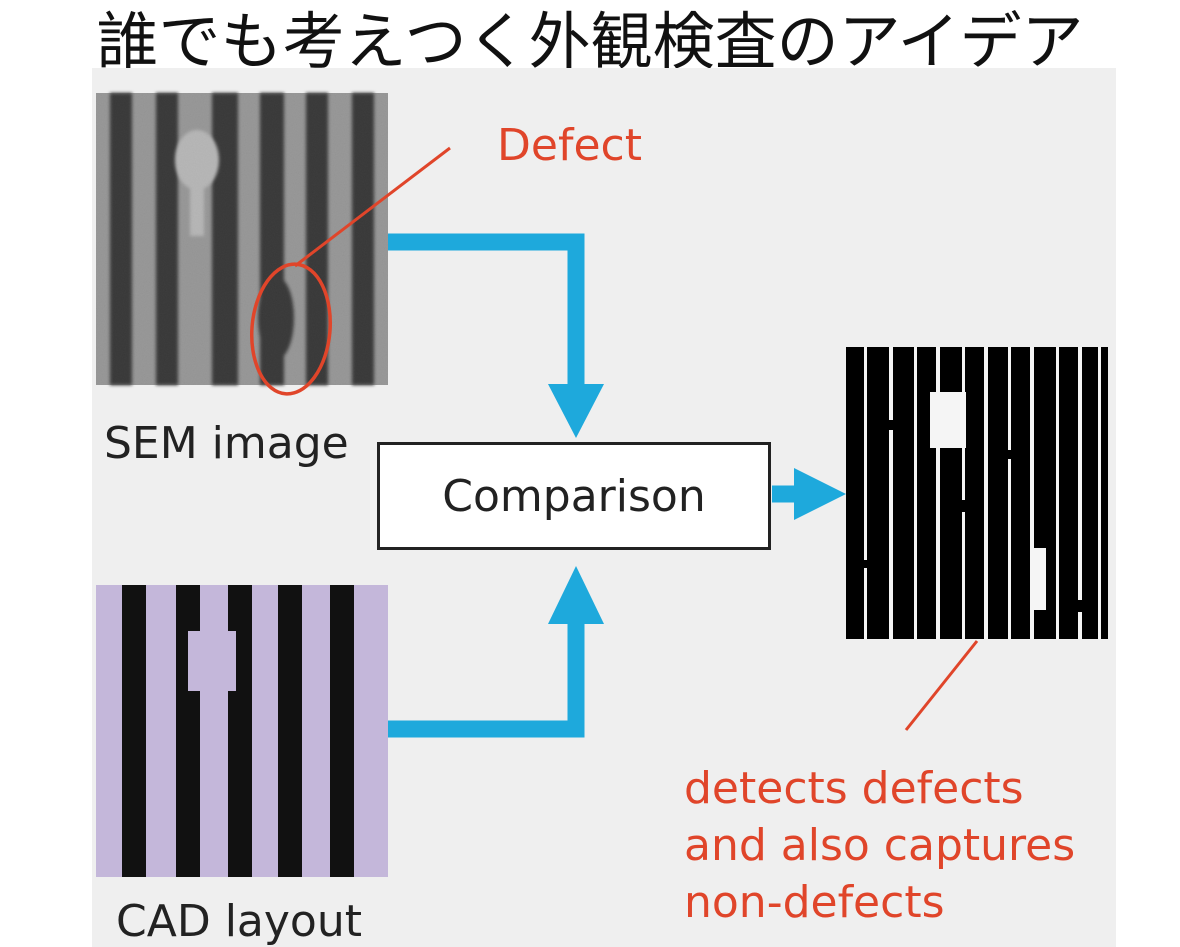 This screenshot has height=947, width=1180. Describe the element at coordinates (239, 921) in the screenshot. I see `cad-layout-label: CAD layout` at that location.